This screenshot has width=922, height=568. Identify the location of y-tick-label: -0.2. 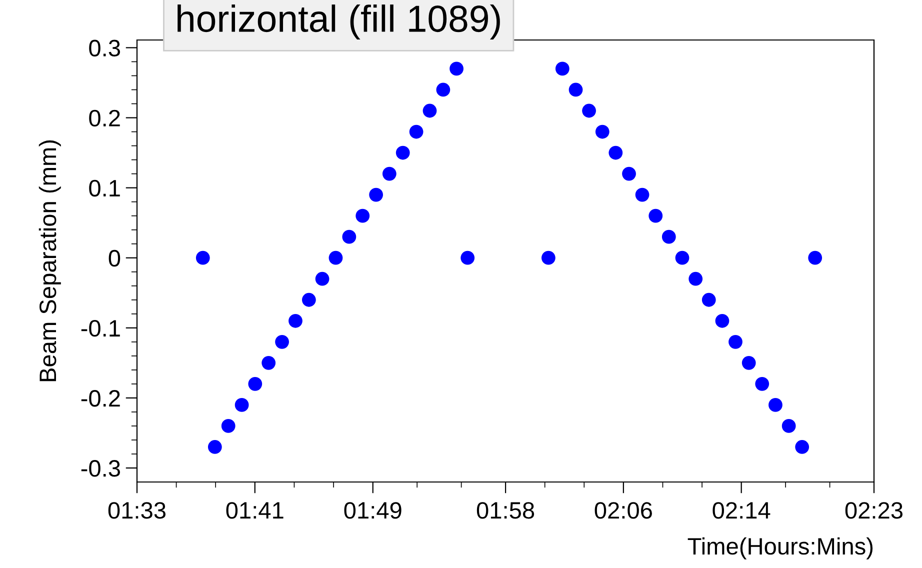
(100, 398).